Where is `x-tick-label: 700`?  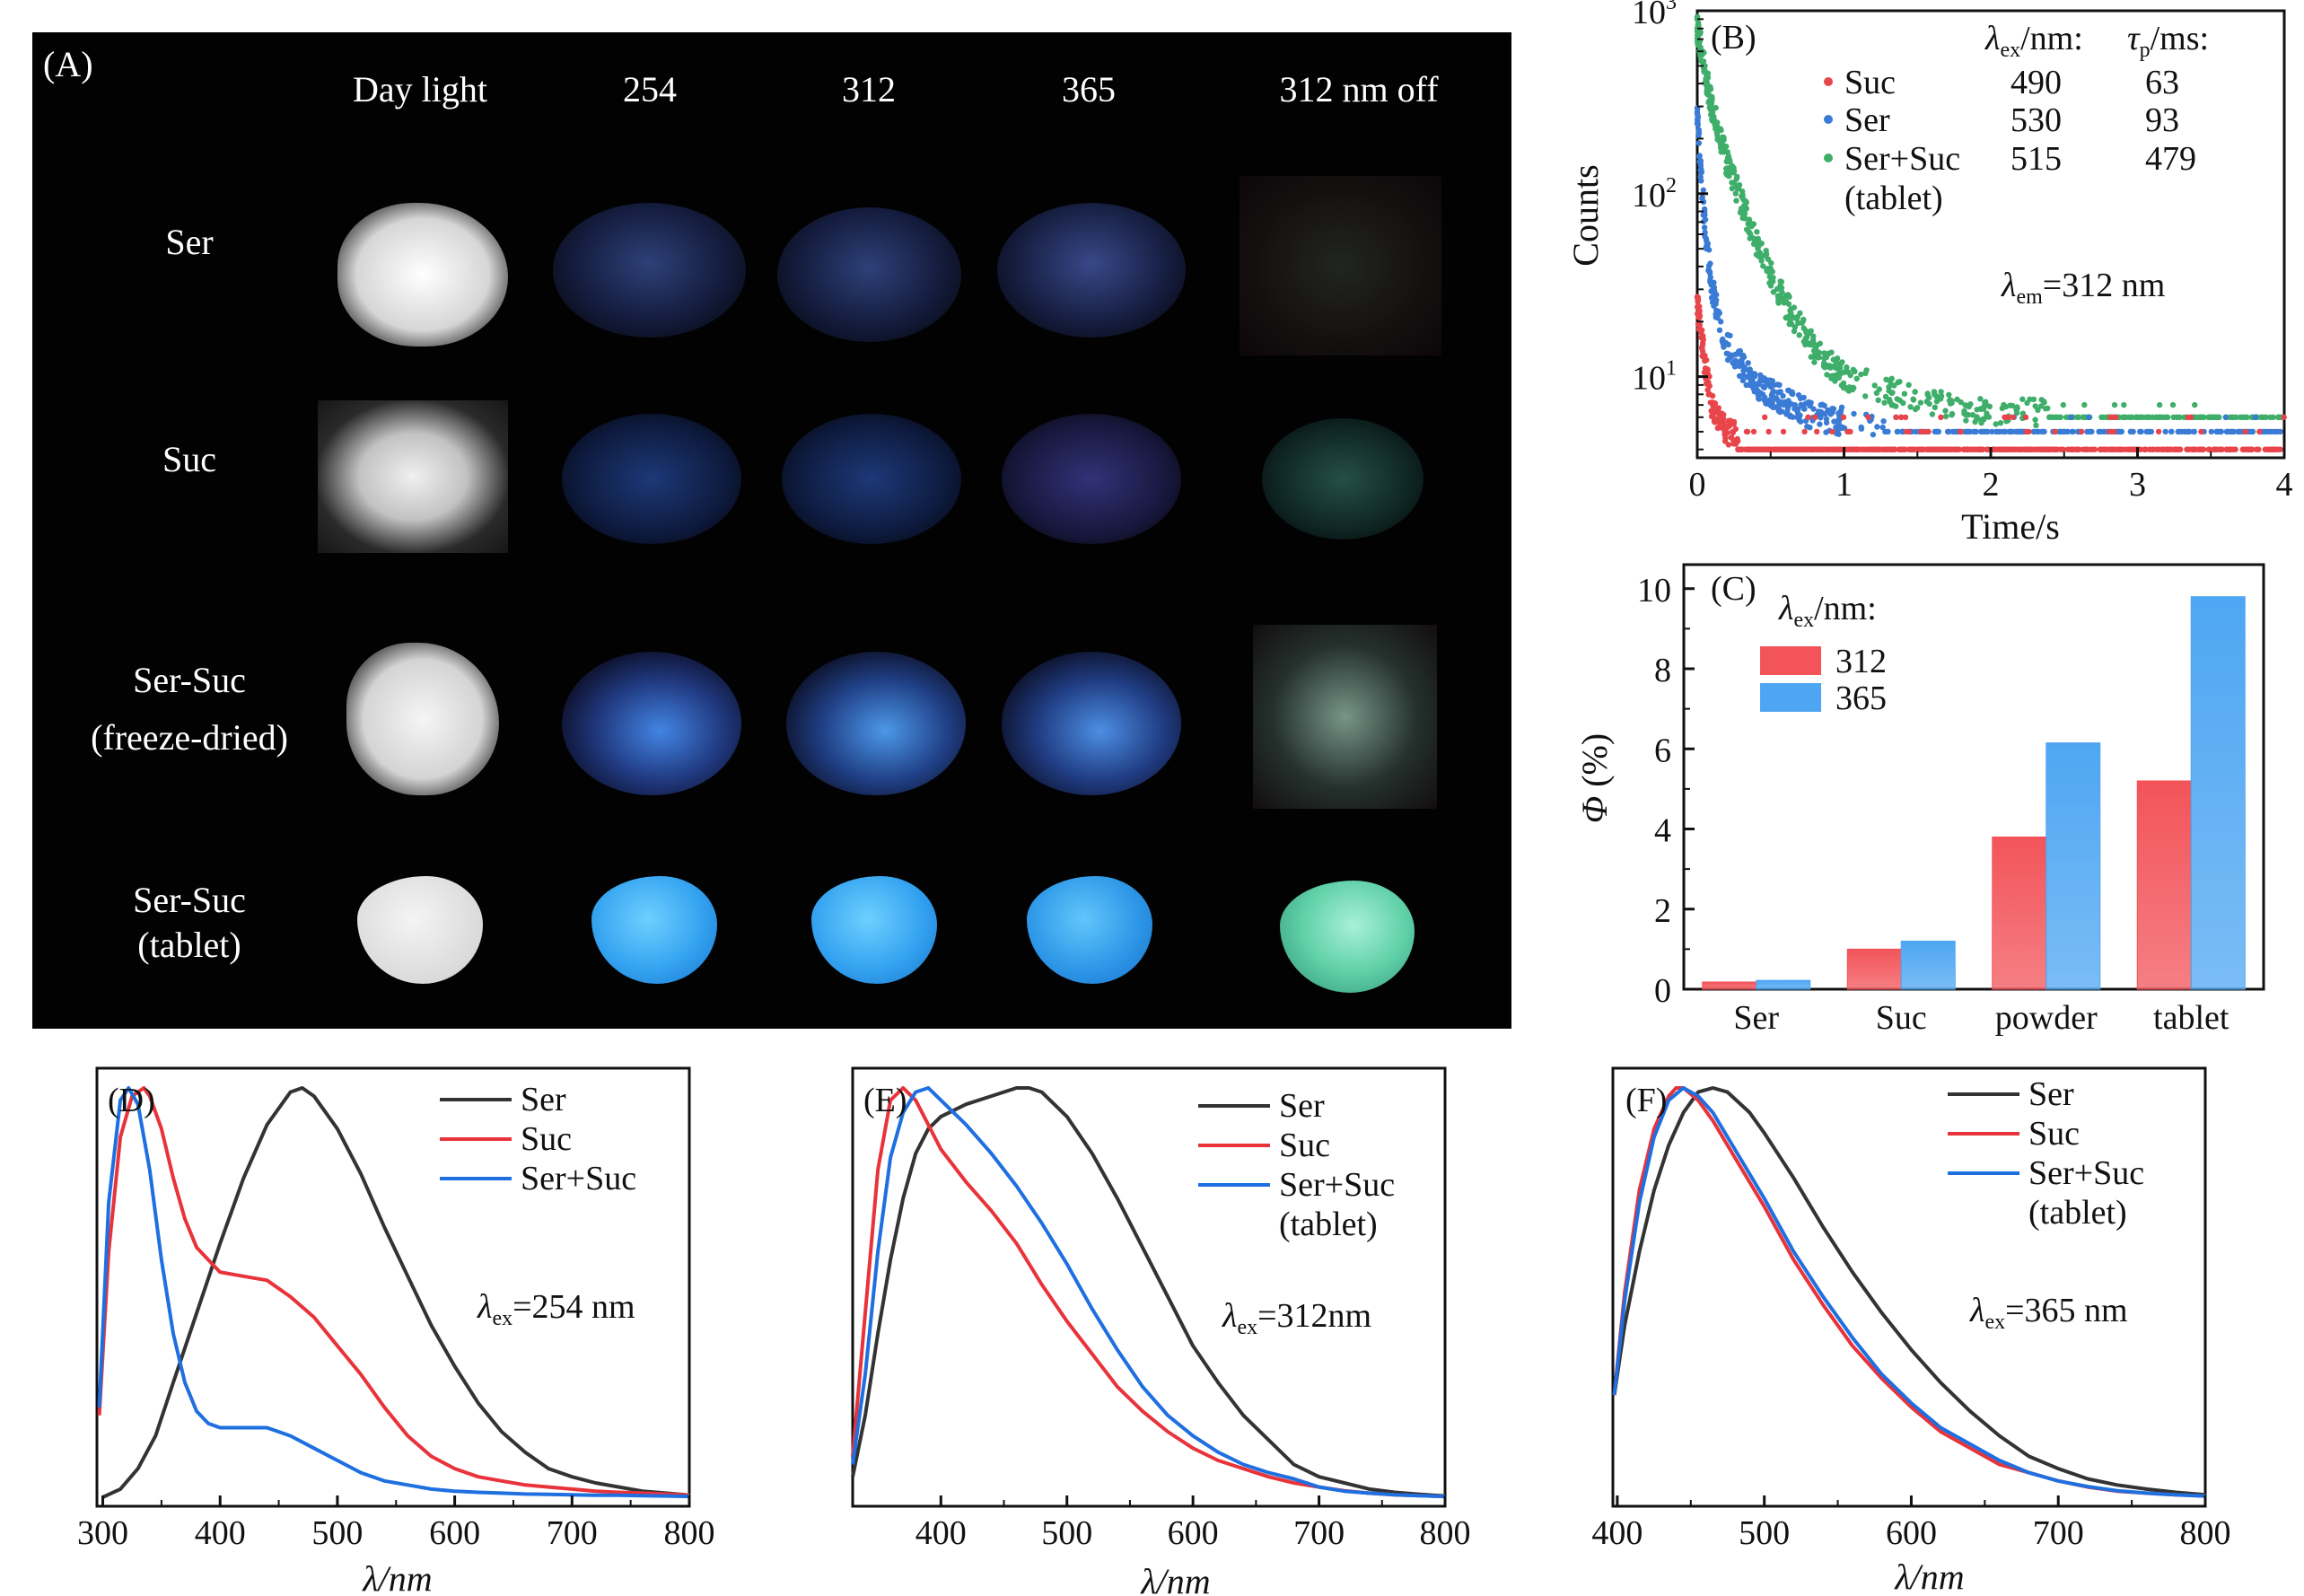
x-tick-label: 700 is located at coordinates (1319, 1533).